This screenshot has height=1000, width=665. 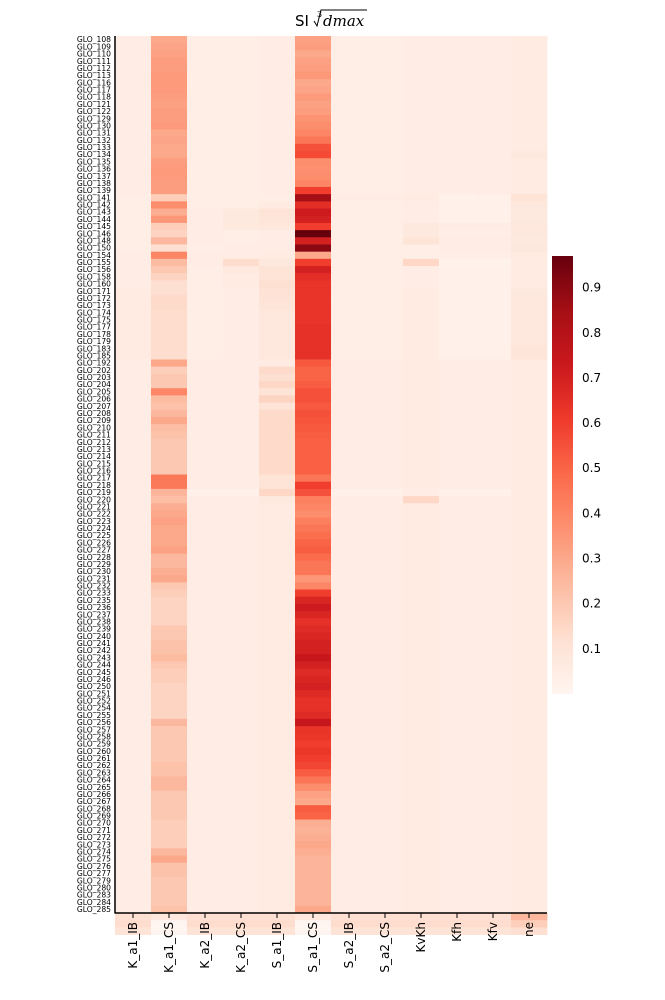 What do you see at coordinates (94, 621) in the screenshot?
I see `row-label: GLO_238` at bounding box center [94, 621].